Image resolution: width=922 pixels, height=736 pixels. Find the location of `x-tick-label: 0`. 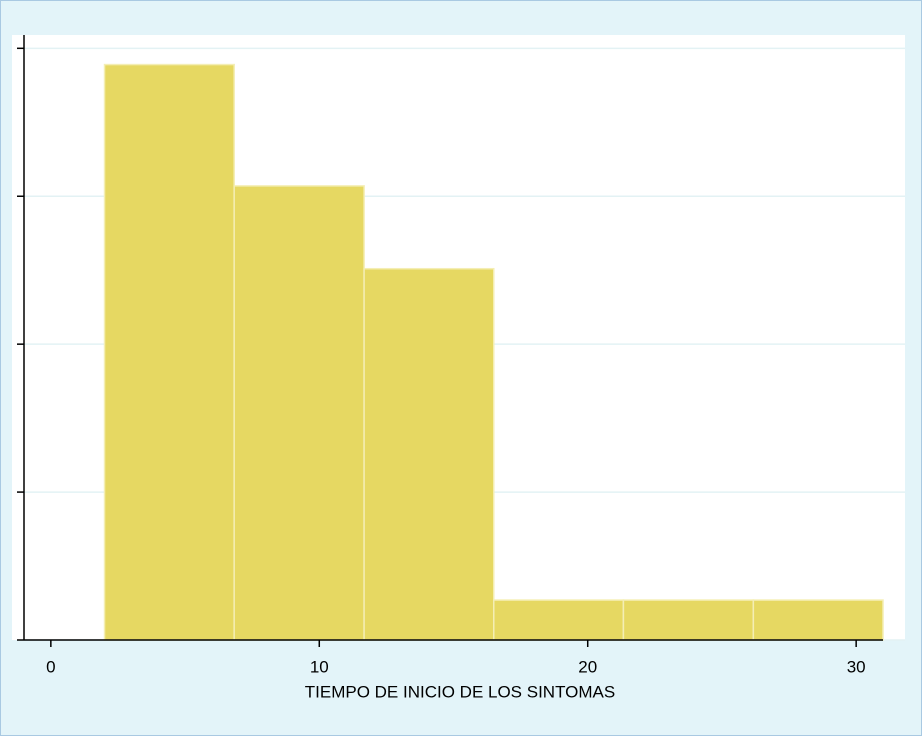

x-tick-label: 0 is located at coordinates (50, 666).